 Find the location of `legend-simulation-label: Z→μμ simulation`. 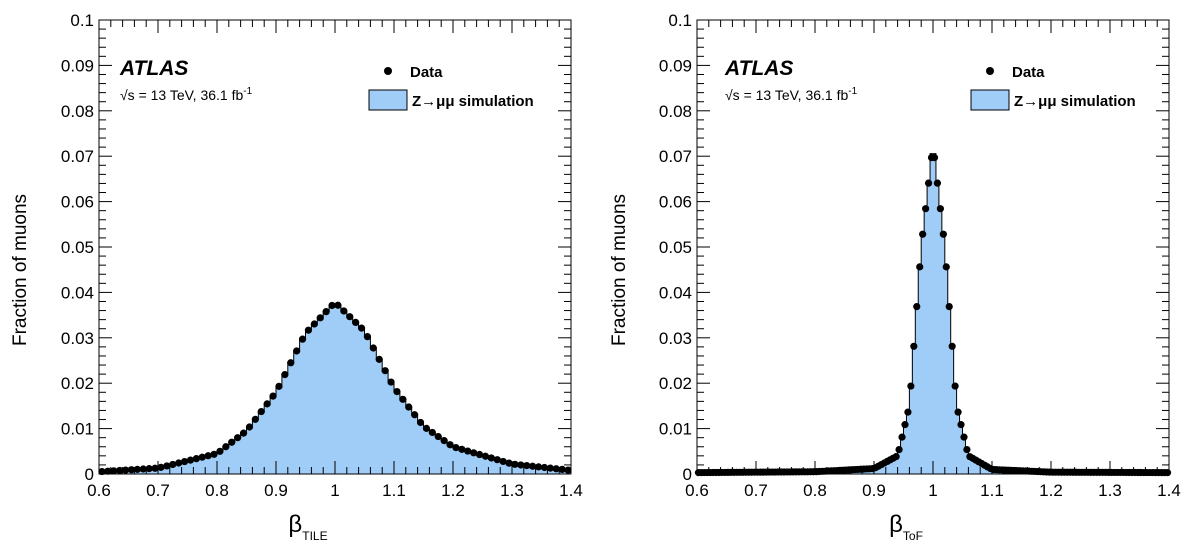

legend-simulation-label: Z→μμ simulation is located at coordinates (1075, 101).